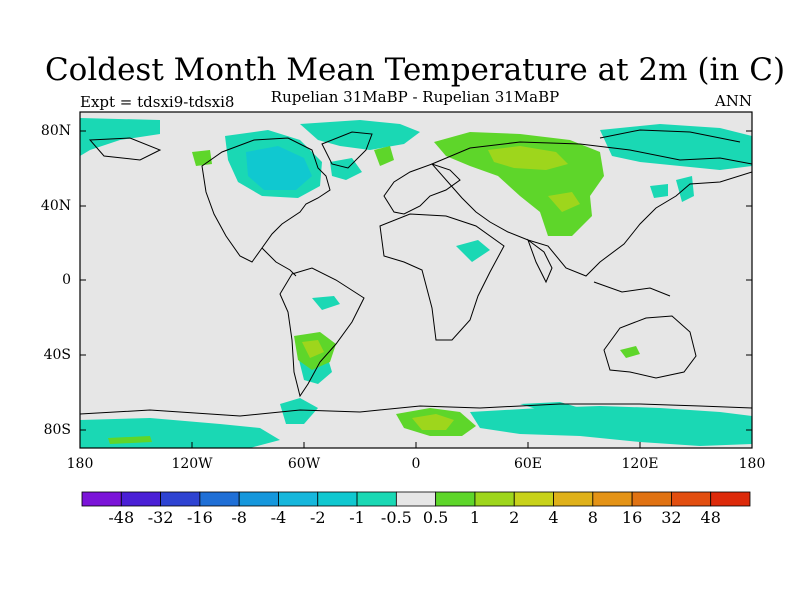  What do you see at coordinates (733, 101) in the screenshot?
I see `season-label: ANN` at bounding box center [733, 101].